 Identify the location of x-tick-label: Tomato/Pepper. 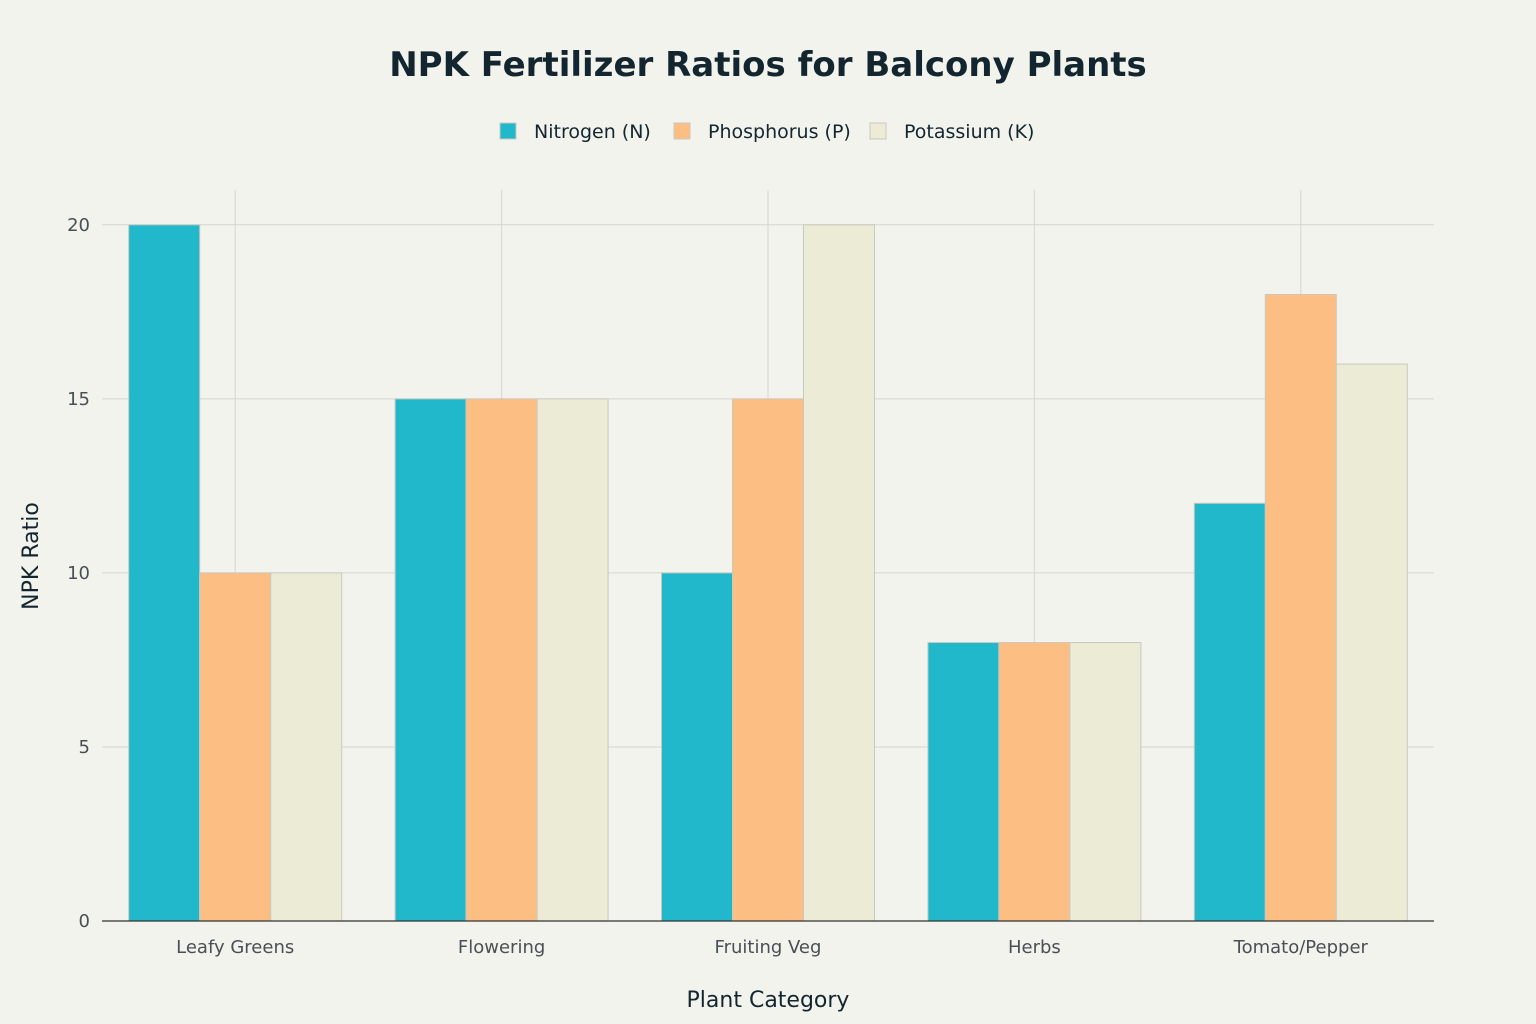
(1301, 947).